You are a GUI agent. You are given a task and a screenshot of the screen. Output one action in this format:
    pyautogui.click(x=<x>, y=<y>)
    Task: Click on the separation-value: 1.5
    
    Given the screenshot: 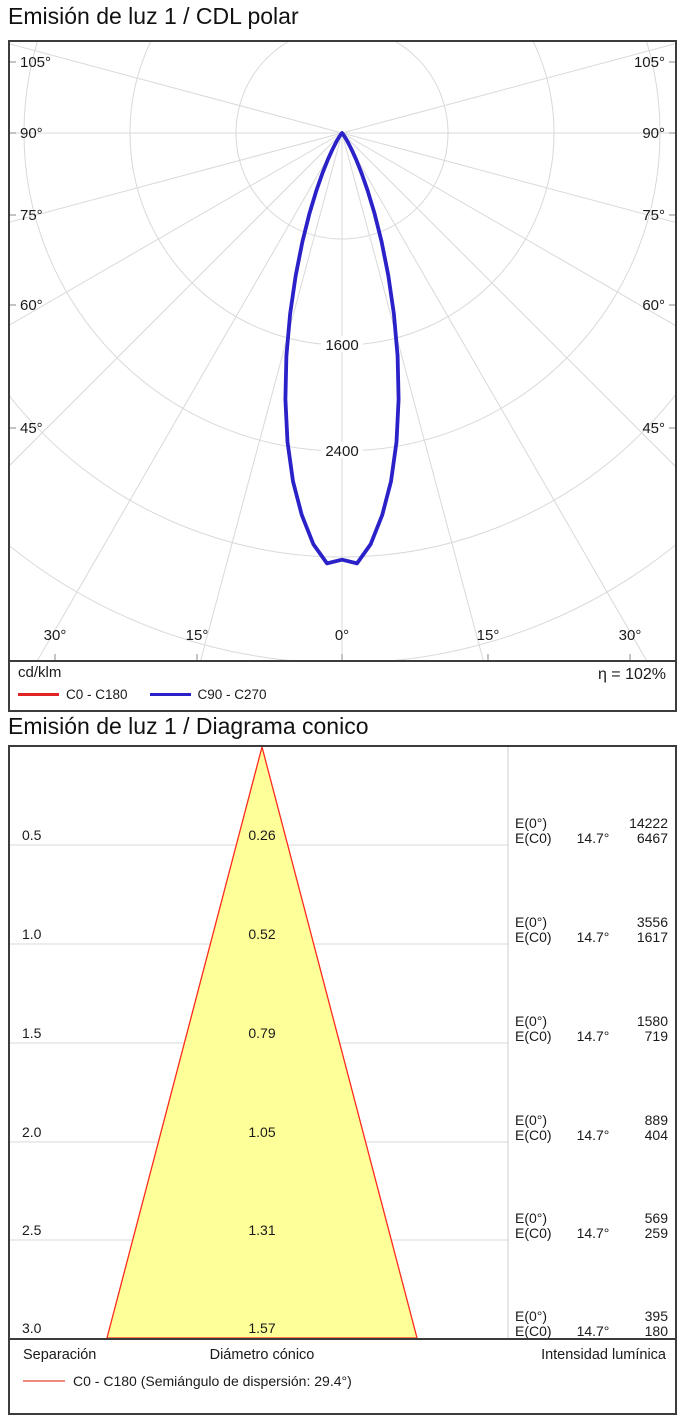 What is the action you would take?
    pyautogui.click(x=32, y=1033)
    